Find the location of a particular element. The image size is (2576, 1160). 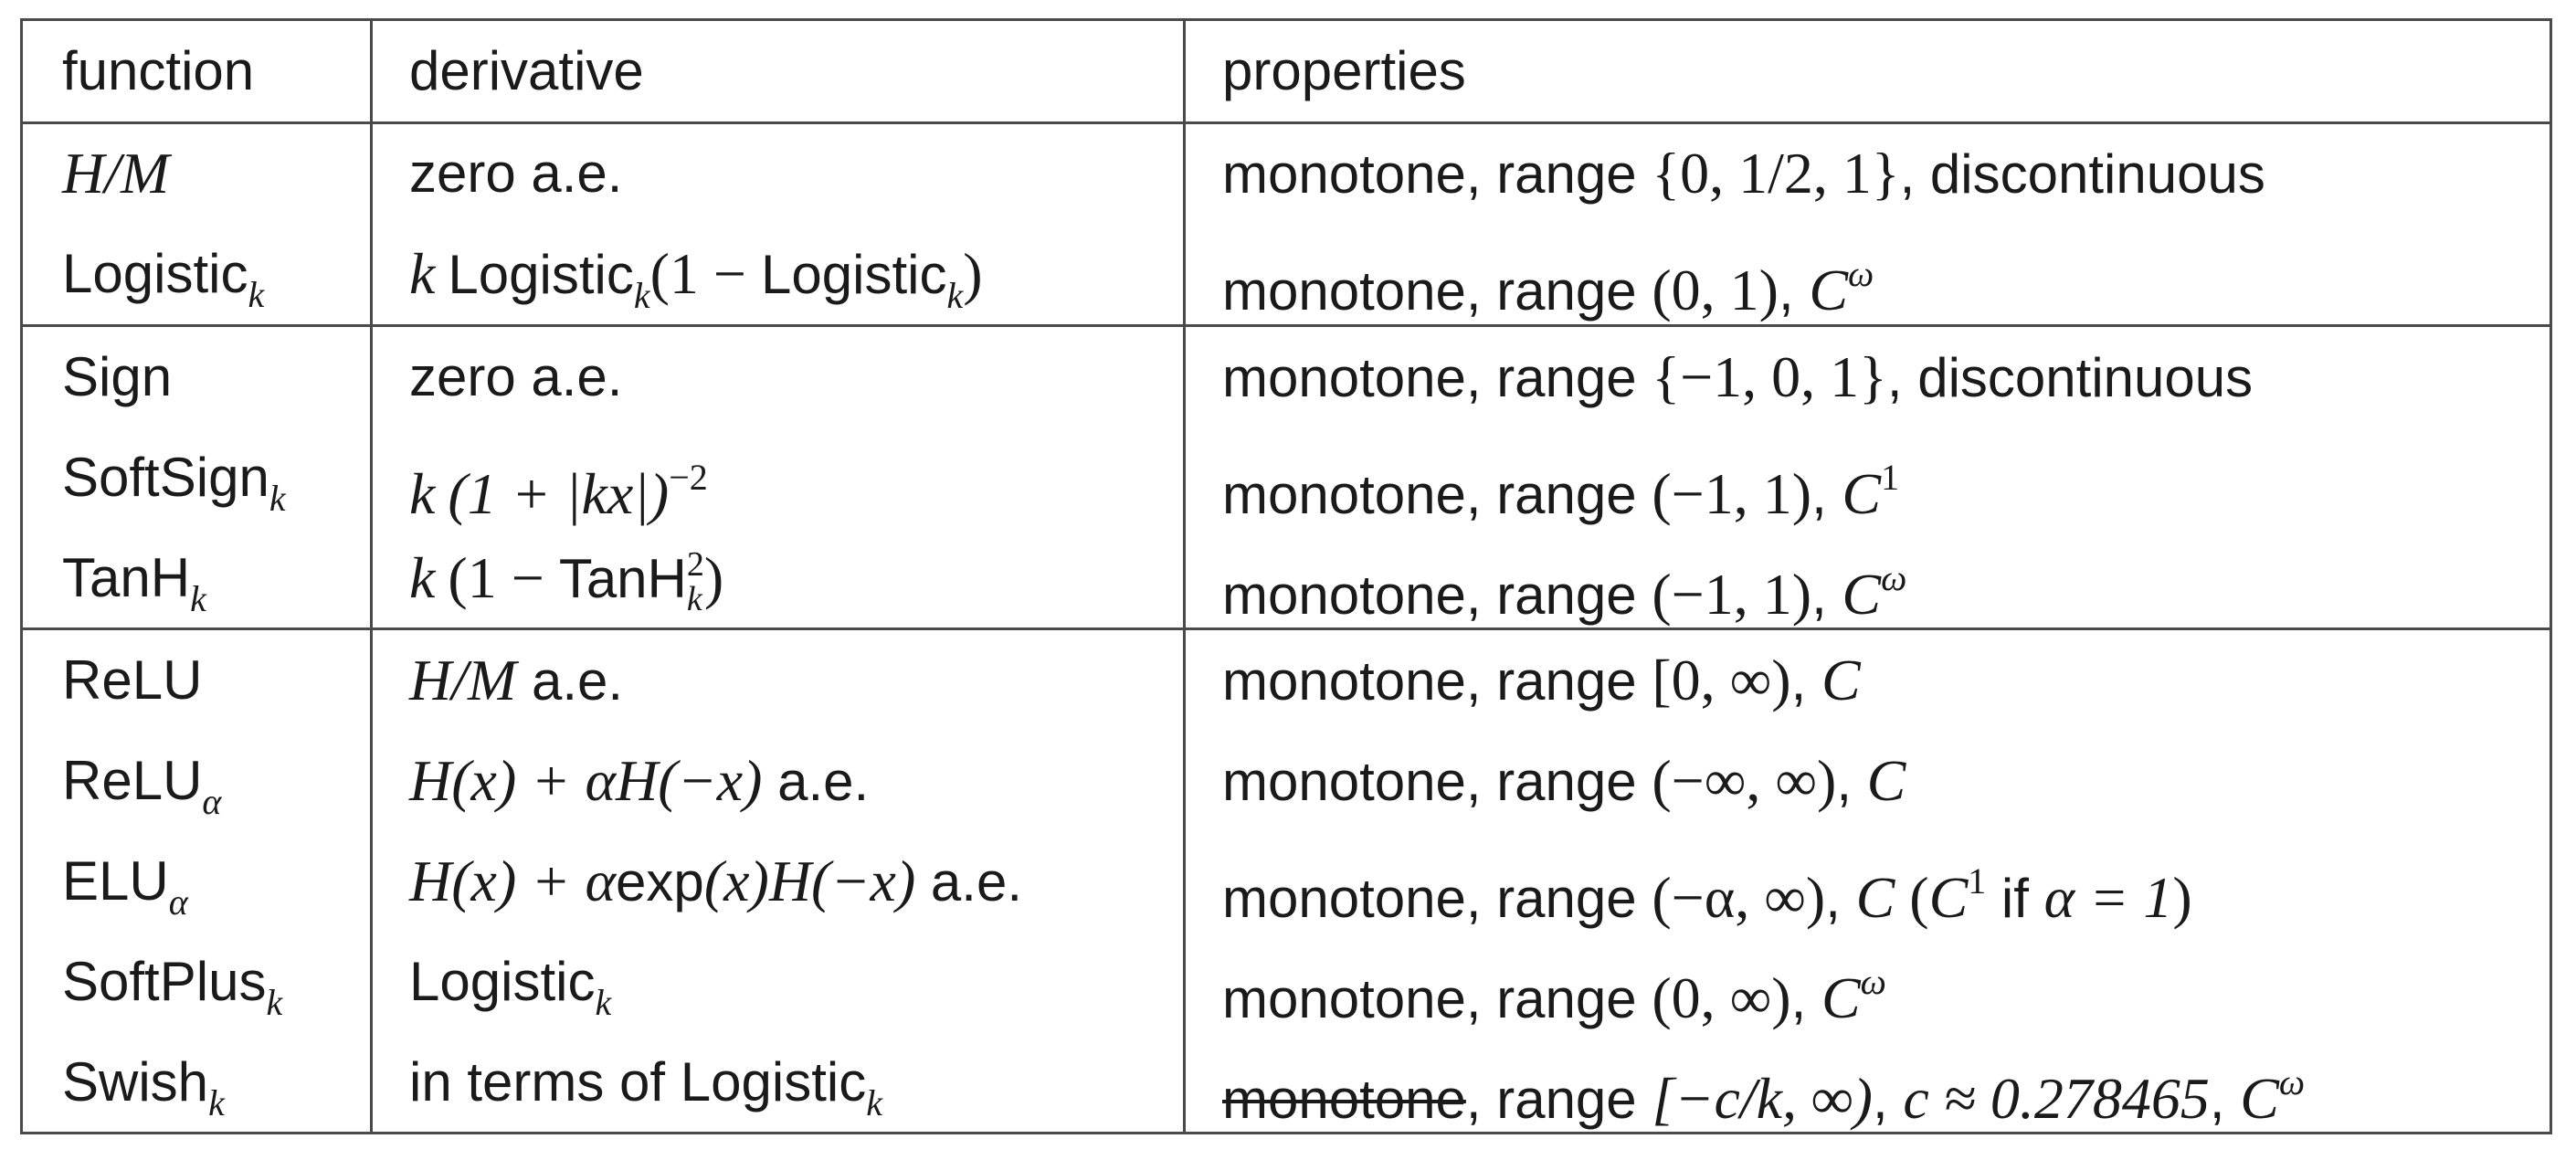

function-name: H/M is located at coordinates (116, 174).